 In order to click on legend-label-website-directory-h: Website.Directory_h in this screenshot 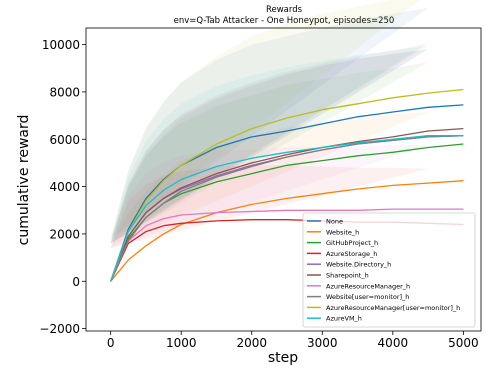, I will do `click(358, 265)`.